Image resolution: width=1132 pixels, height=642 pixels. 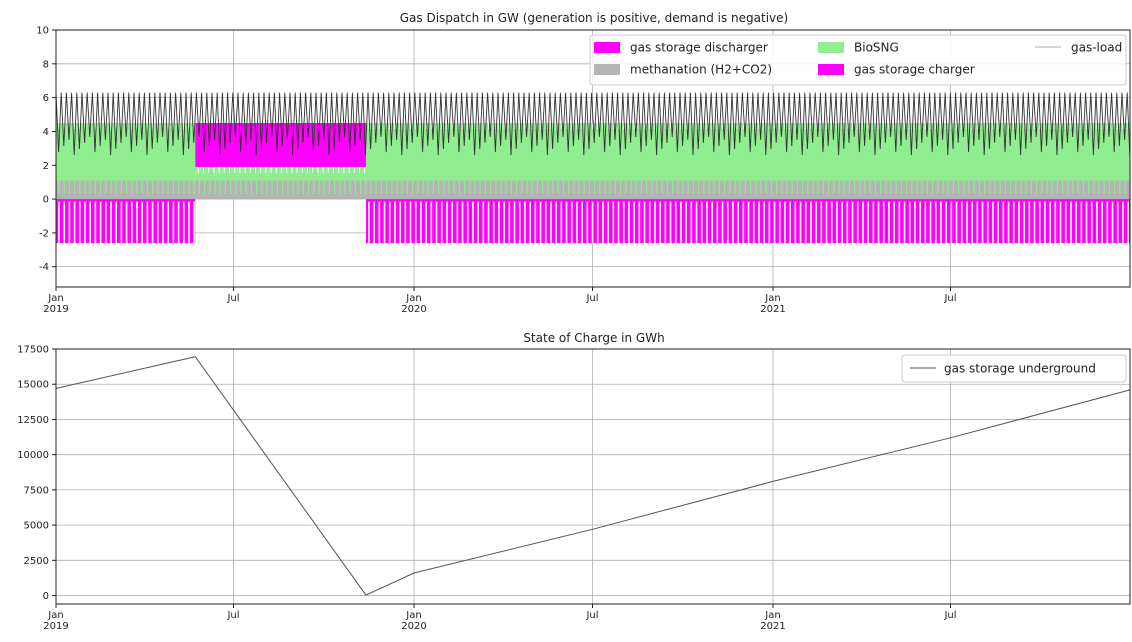 I want to click on y-tick-label: 15000, so click(x=33, y=385).